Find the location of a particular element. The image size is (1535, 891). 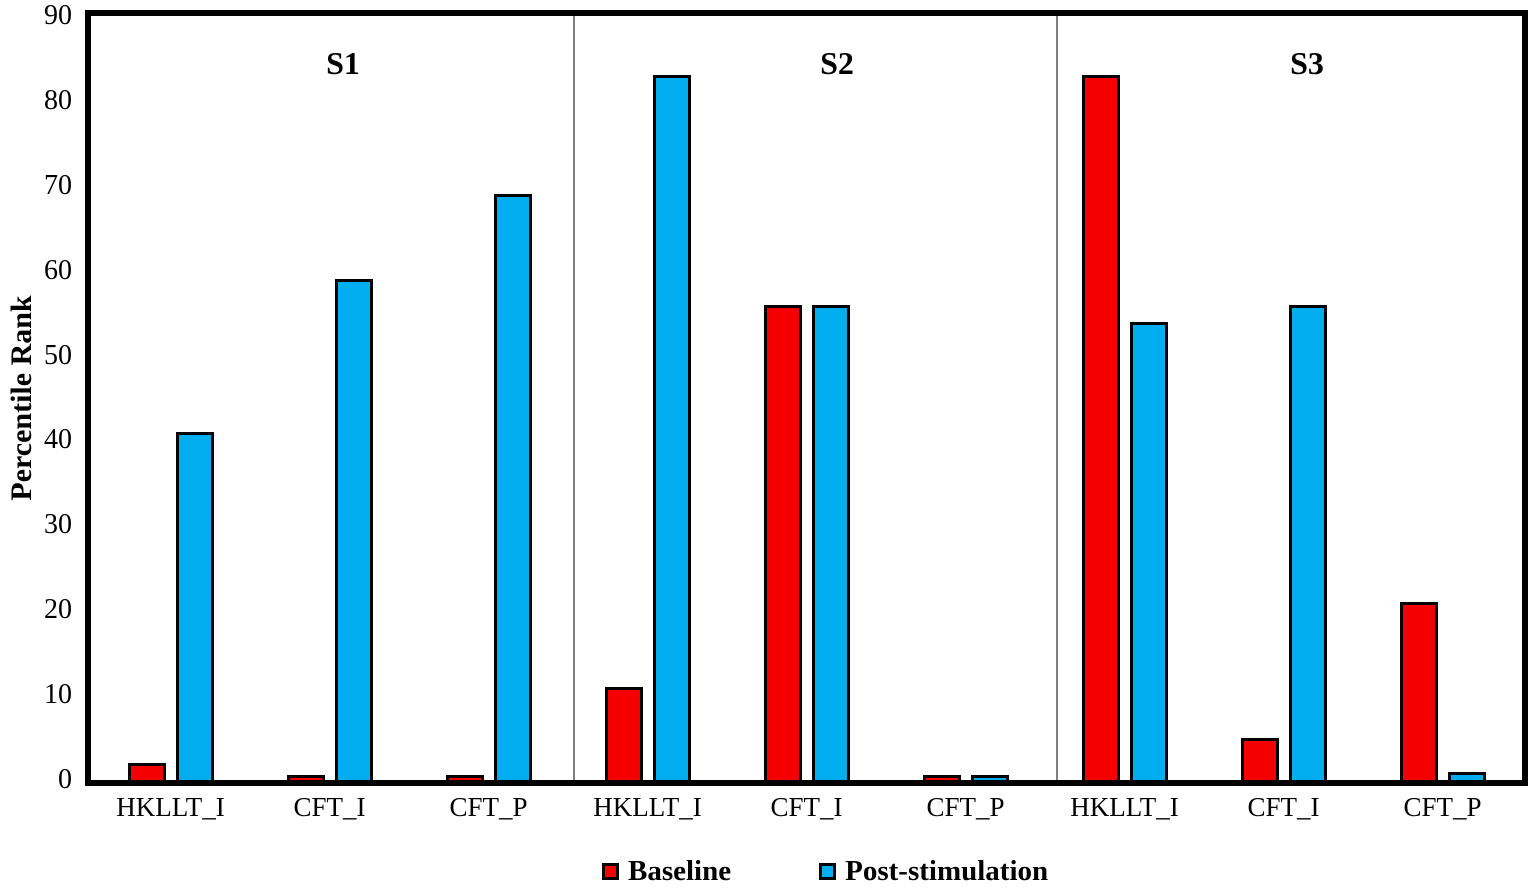

y-tick-label-0: 0 is located at coordinates (65, 779).